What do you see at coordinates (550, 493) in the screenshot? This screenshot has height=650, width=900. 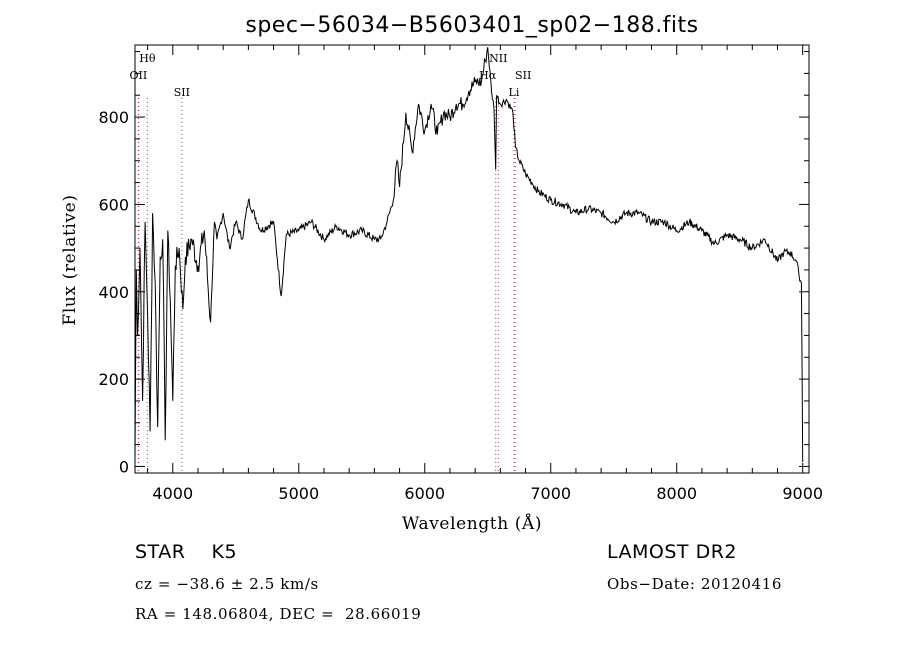 I see `x-tick-label: 7000` at bounding box center [550, 493].